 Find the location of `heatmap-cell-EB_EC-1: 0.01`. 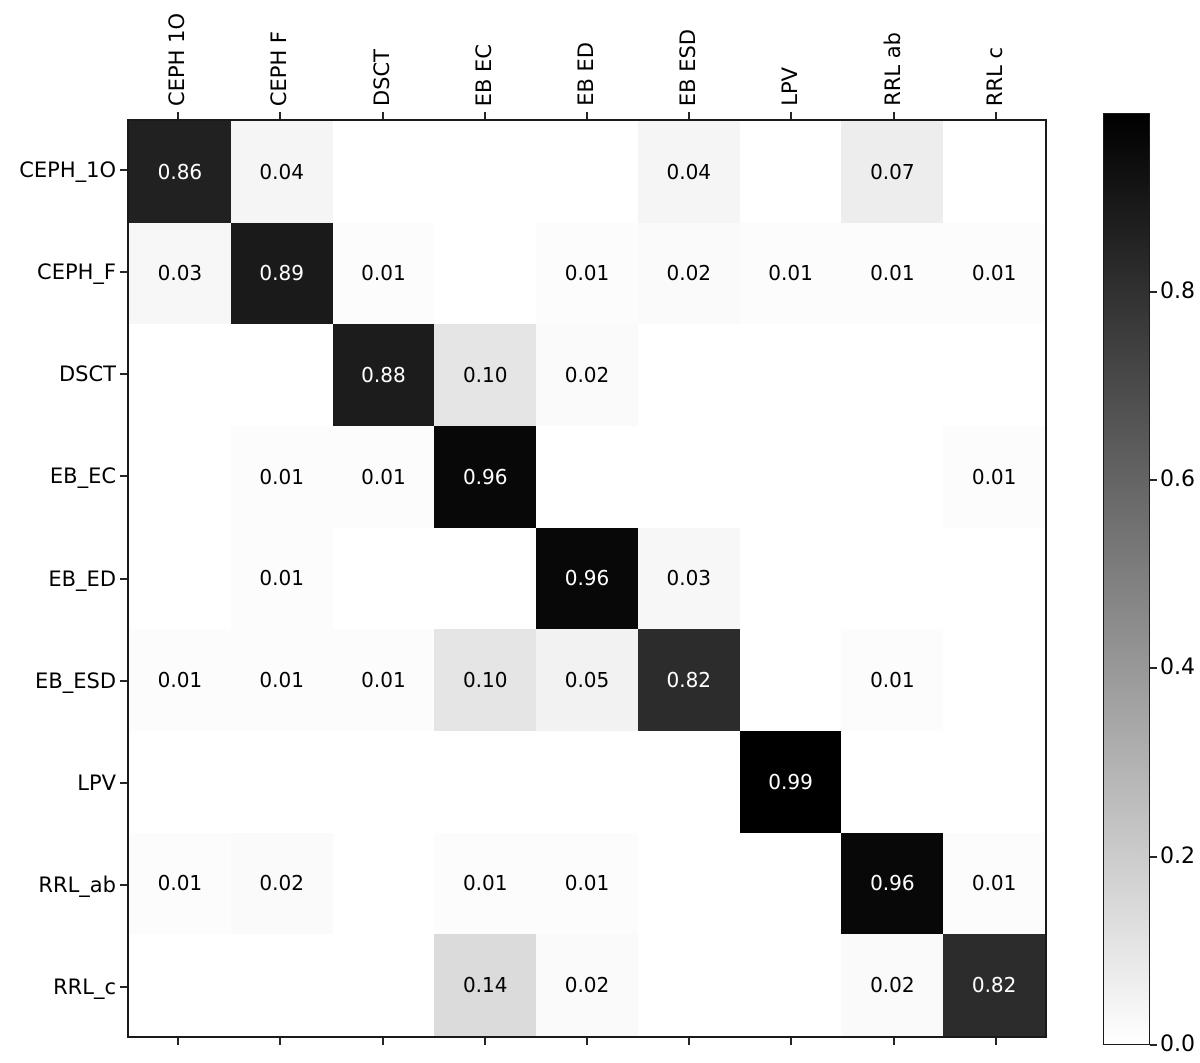

heatmap-cell-EB_EC-1: 0.01 is located at coordinates (281, 476).